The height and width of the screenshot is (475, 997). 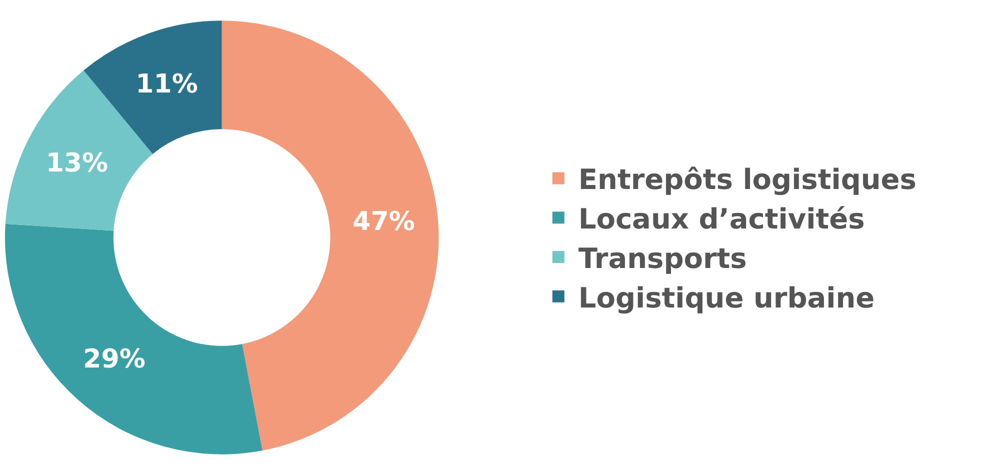 What do you see at coordinates (167, 84) in the screenshot?
I see `data-label: 11%` at bounding box center [167, 84].